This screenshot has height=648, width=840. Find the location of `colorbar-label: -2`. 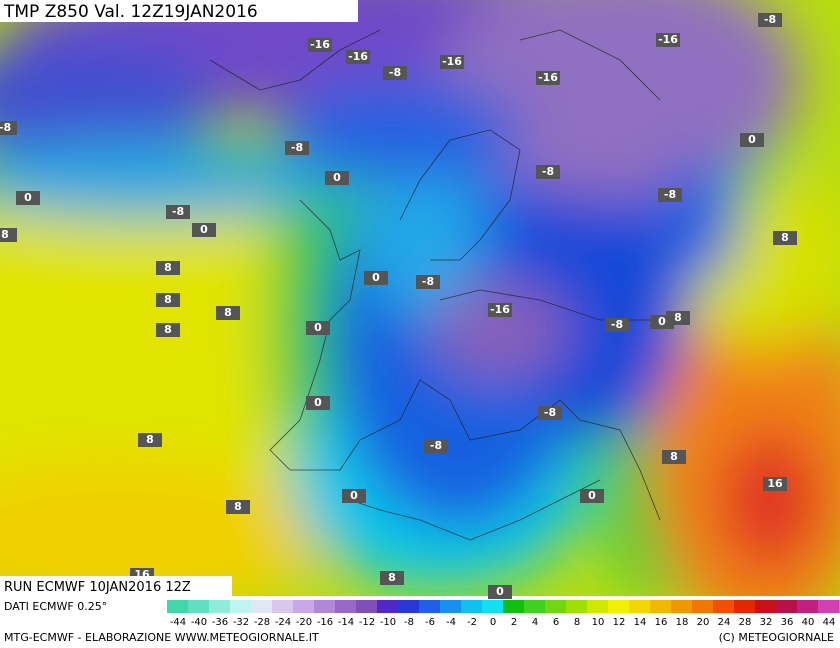

colorbar-label: -2 is located at coordinates (472, 622).